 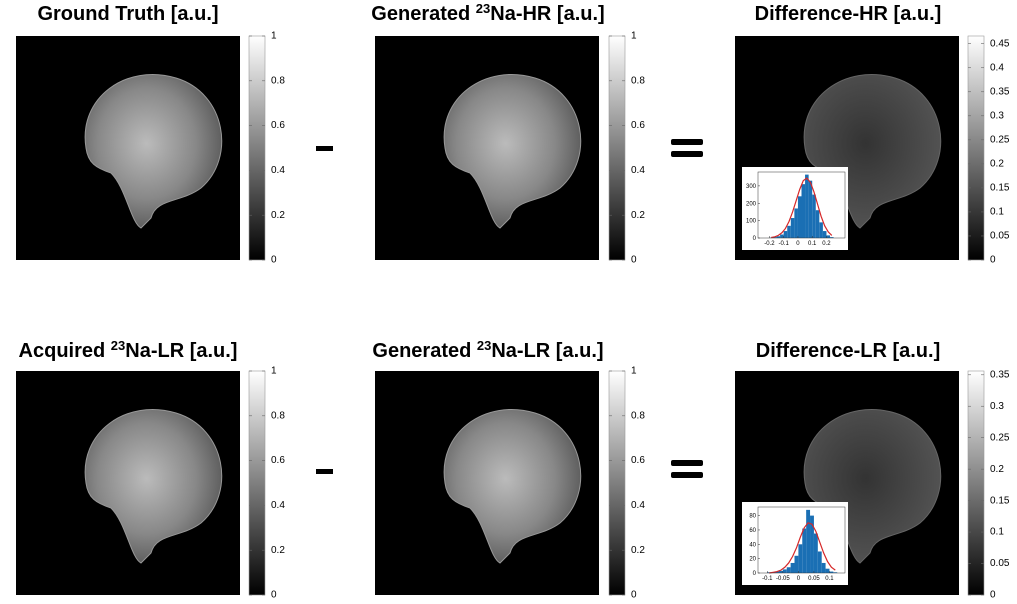 I want to click on panel-title: Difference-LR [a.u.], so click(x=848, y=351).